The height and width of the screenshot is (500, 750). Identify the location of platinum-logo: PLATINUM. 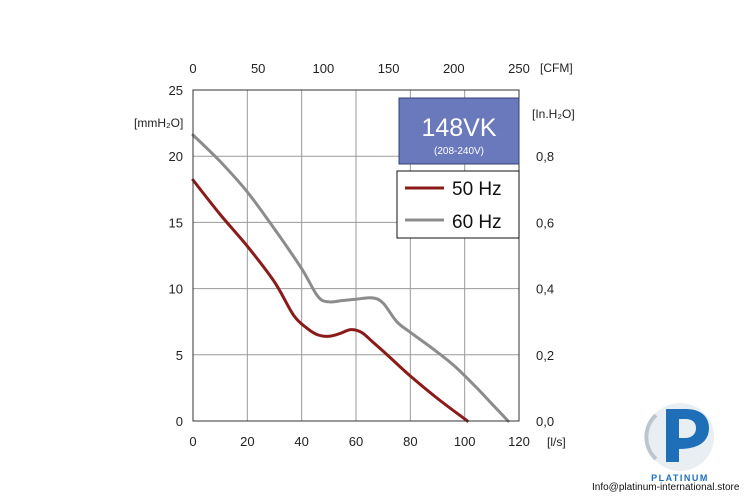
(679, 443).